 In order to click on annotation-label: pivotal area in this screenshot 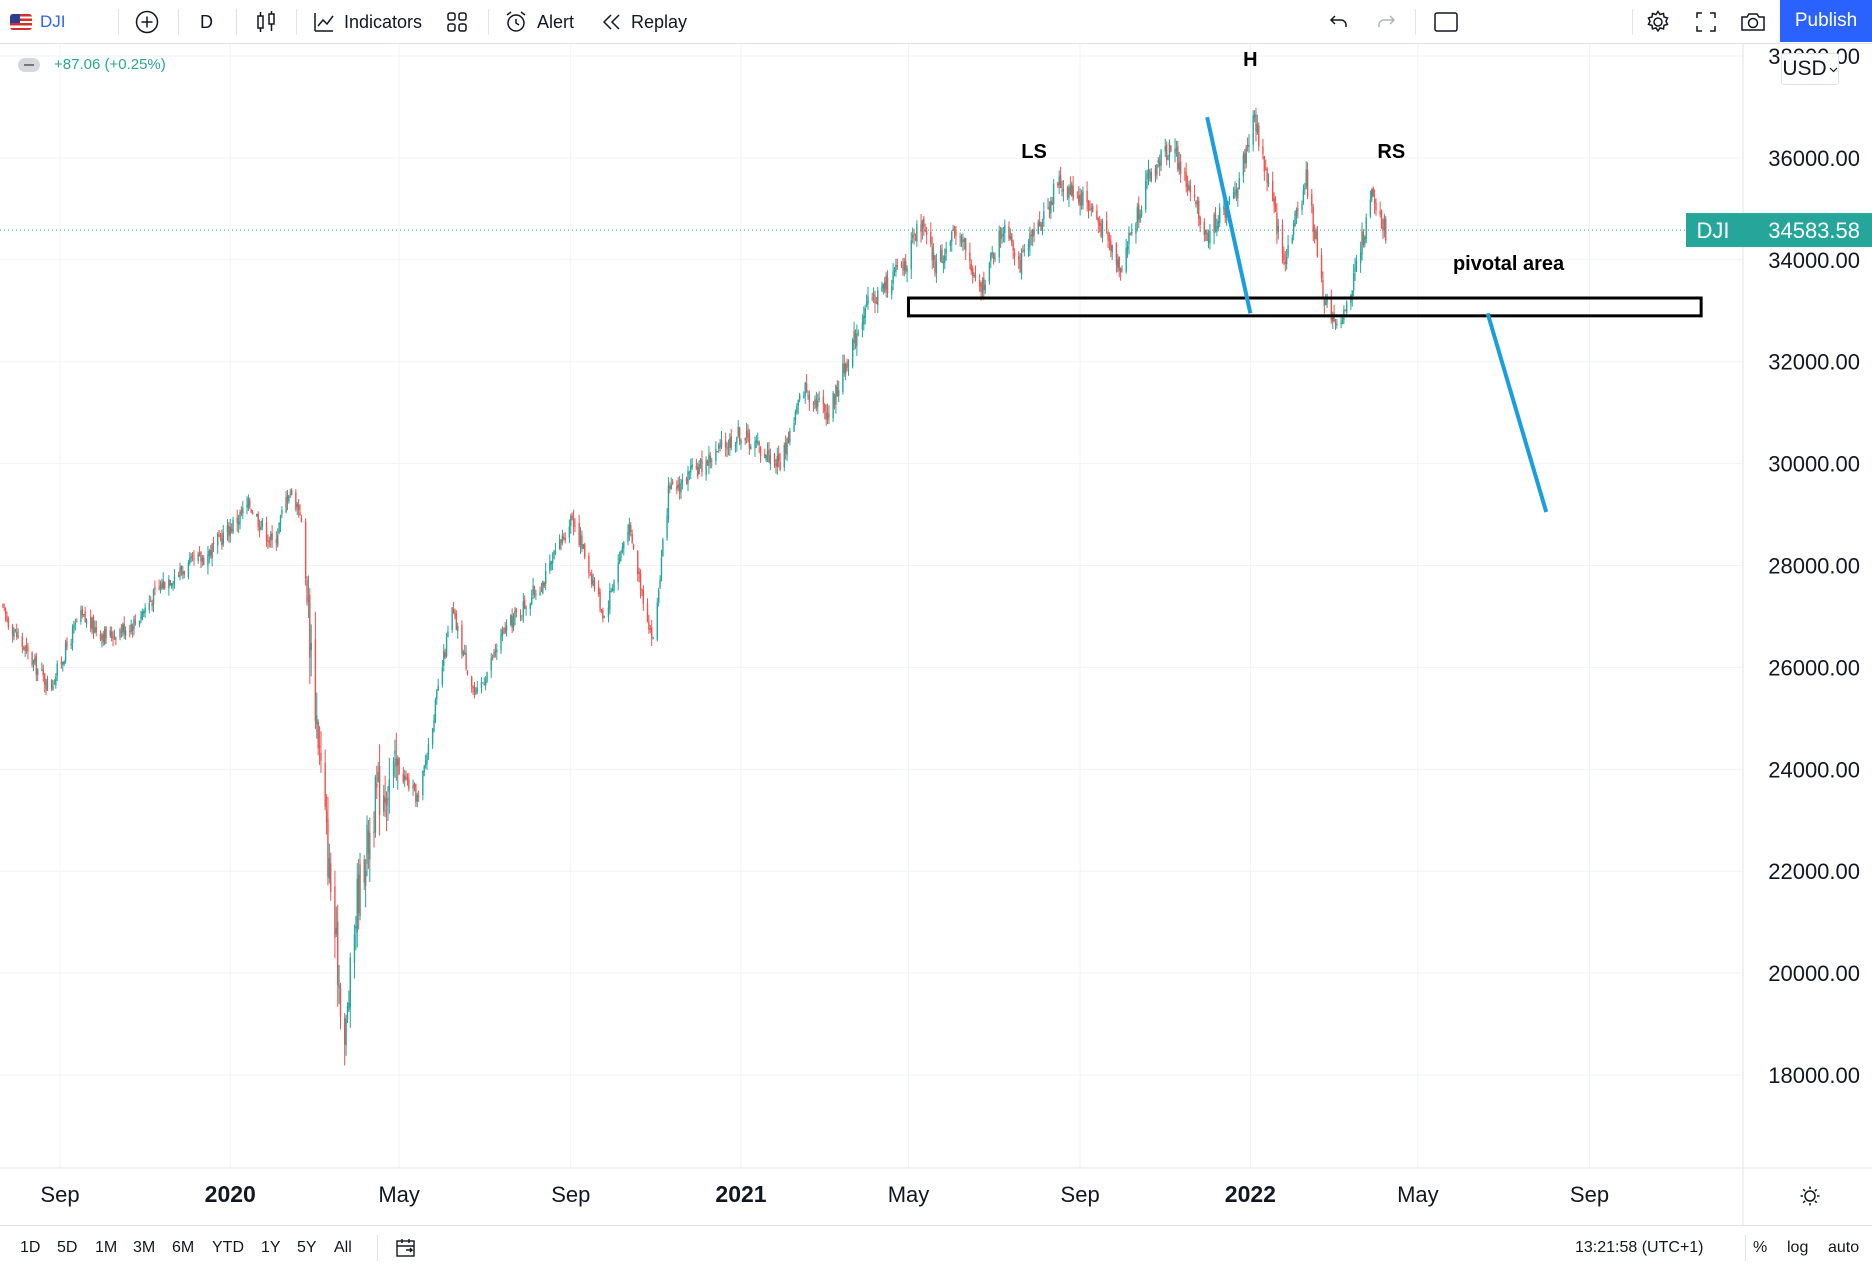, I will do `click(1509, 264)`.